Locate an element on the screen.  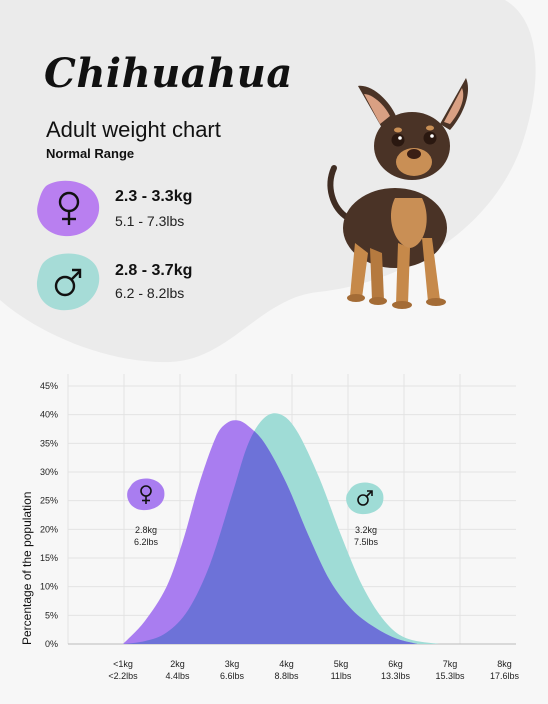
x-tick-kg: 4kg is located at coordinates (286, 664).